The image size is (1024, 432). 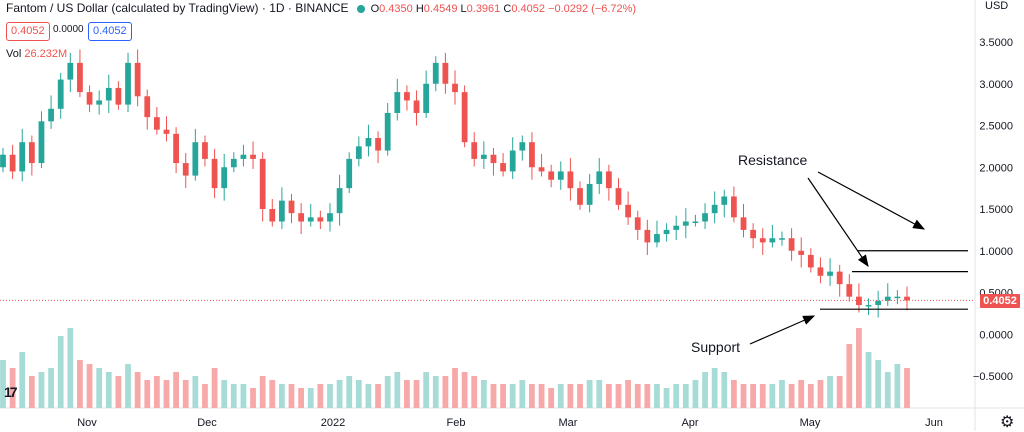 What do you see at coordinates (996, 252) in the screenshot?
I see `y-tick-label: 1.0000` at bounding box center [996, 252].